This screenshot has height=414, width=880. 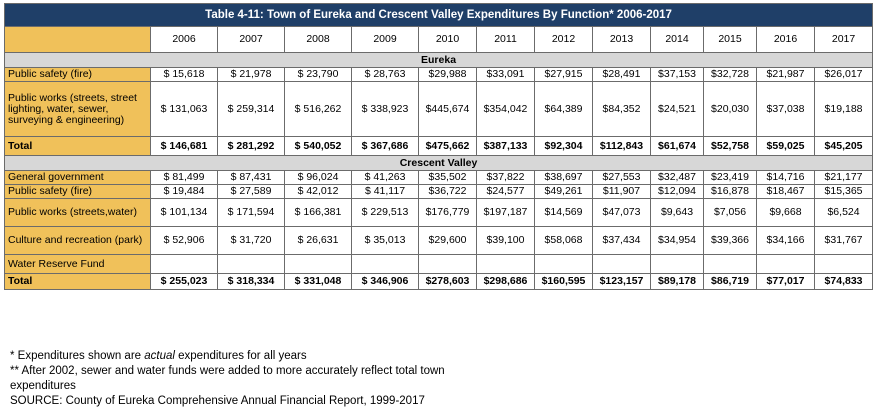 What do you see at coordinates (159, 356) in the screenshot?
I see `footnote-emphasis: actual` at bounding box center [159, 356].